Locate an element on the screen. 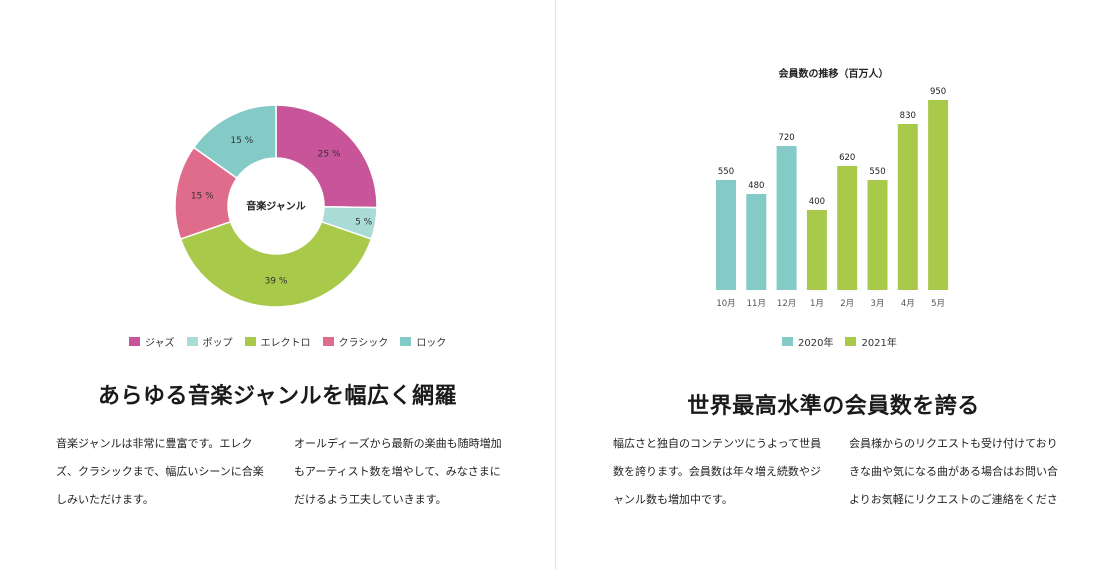 The height and width of the screenshot is (570, 1110). panel-divider is located at coordinates (555, 285).